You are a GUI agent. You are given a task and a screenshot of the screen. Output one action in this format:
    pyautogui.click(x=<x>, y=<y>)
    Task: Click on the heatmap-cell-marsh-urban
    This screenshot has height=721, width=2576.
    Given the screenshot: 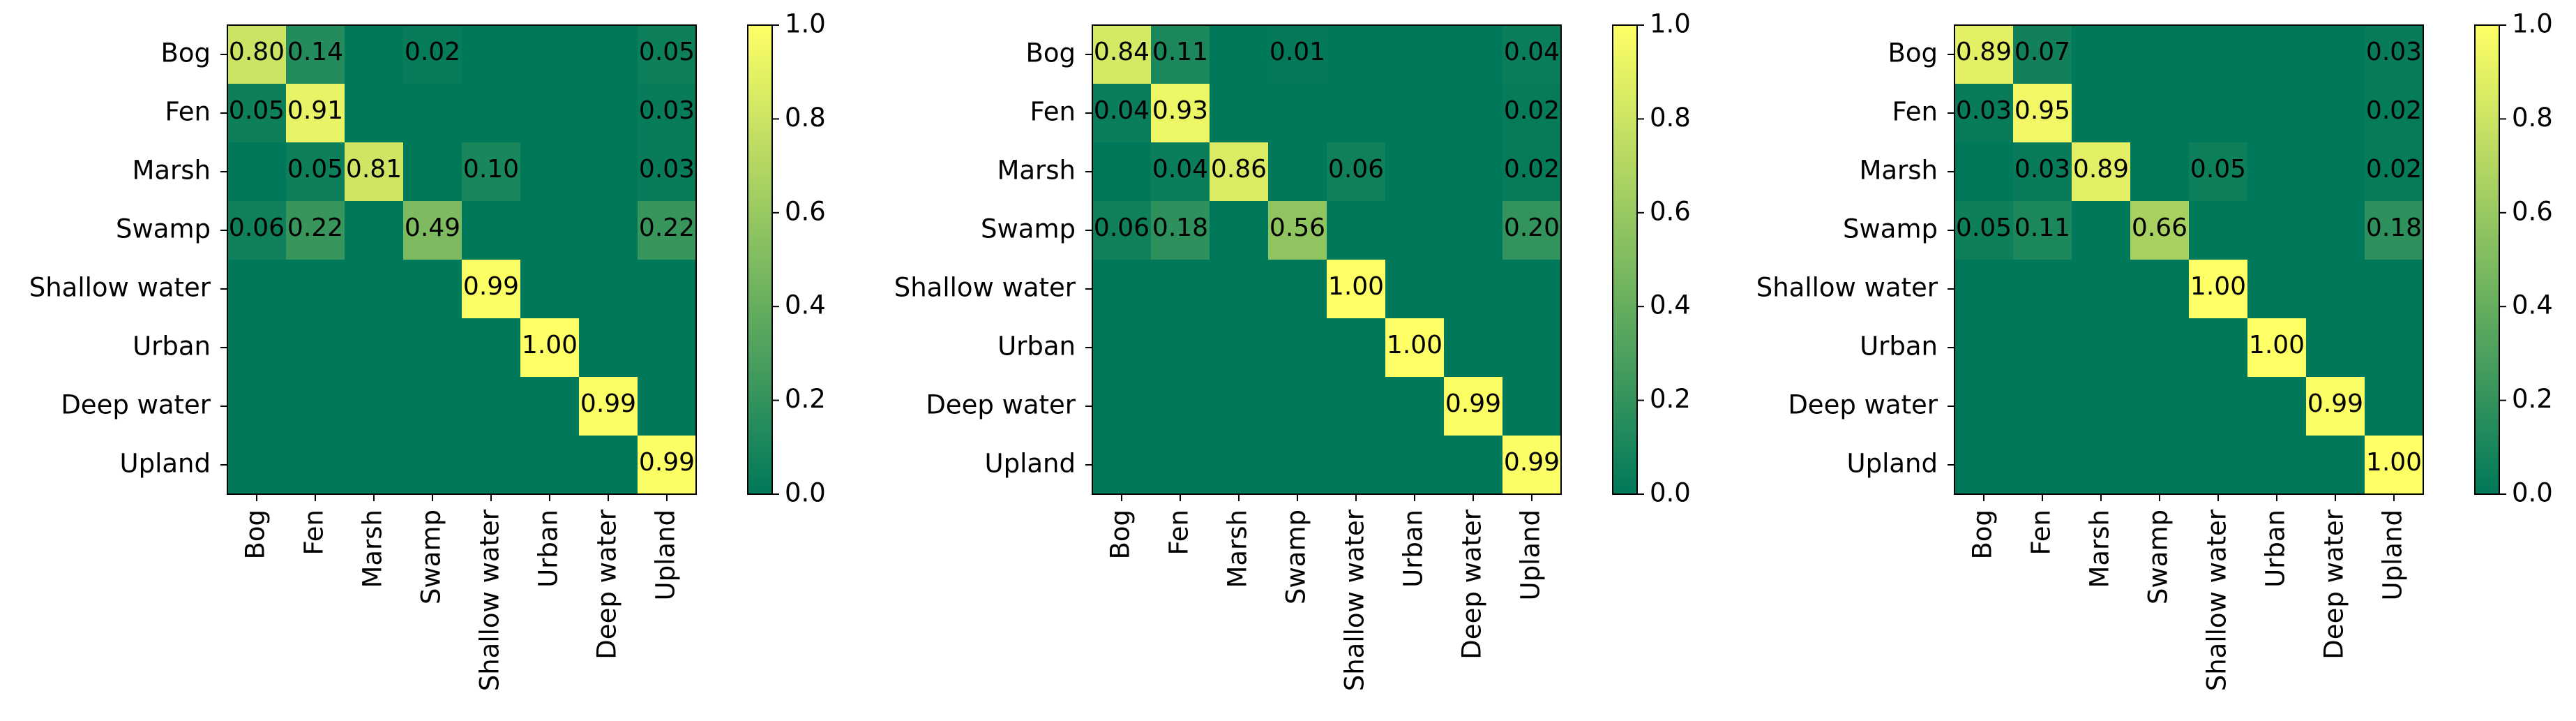 What is the action you would take?
    pyautogui.click(x=550, y=172)
    